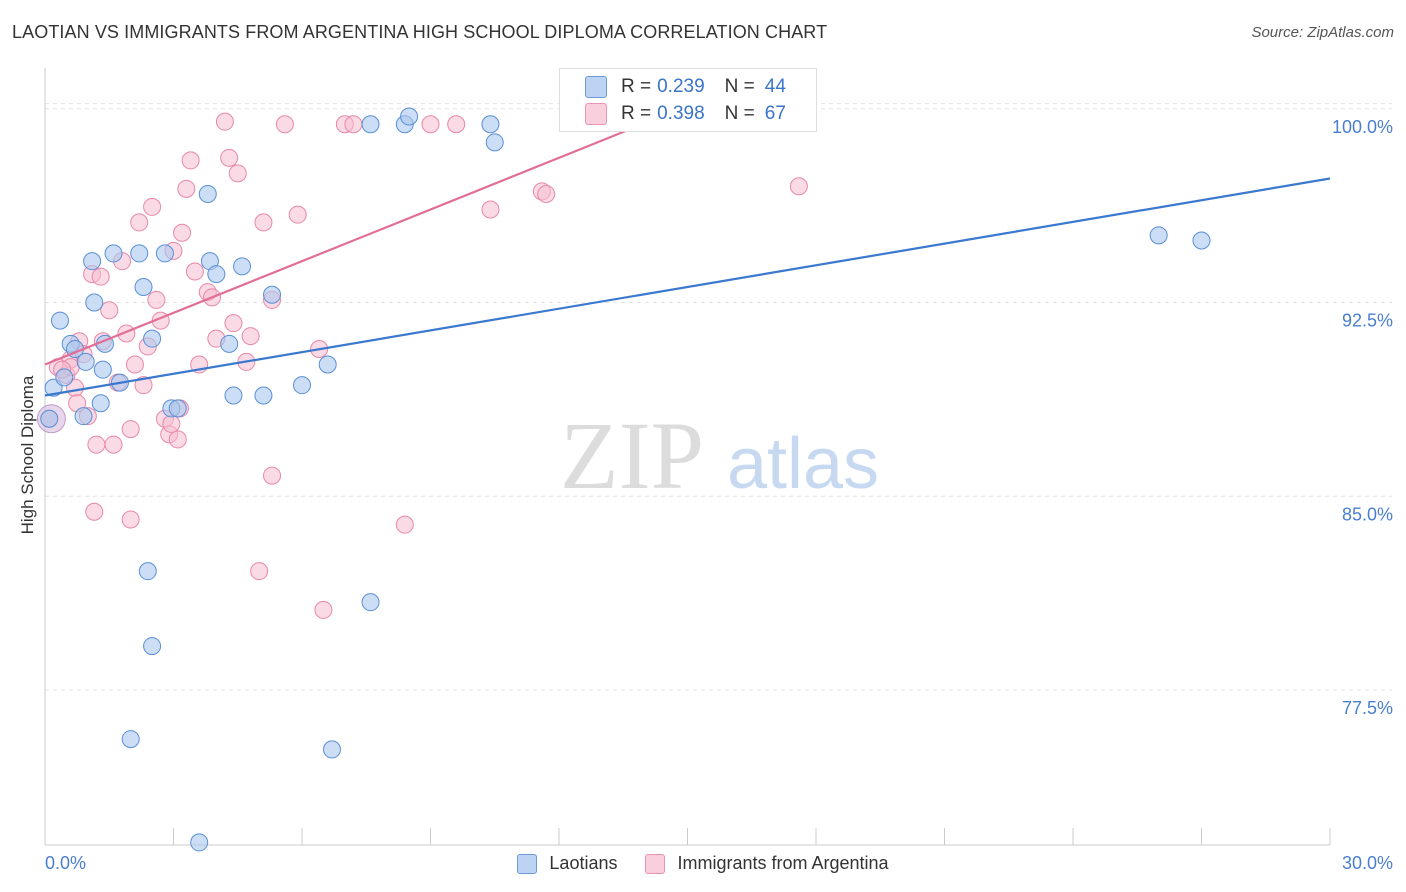 The width and height of the screenshot is (1406, 892). Describe the element at coordinates (636, 113) in the screenshot. I see `legend-r-label: R =` at that location.